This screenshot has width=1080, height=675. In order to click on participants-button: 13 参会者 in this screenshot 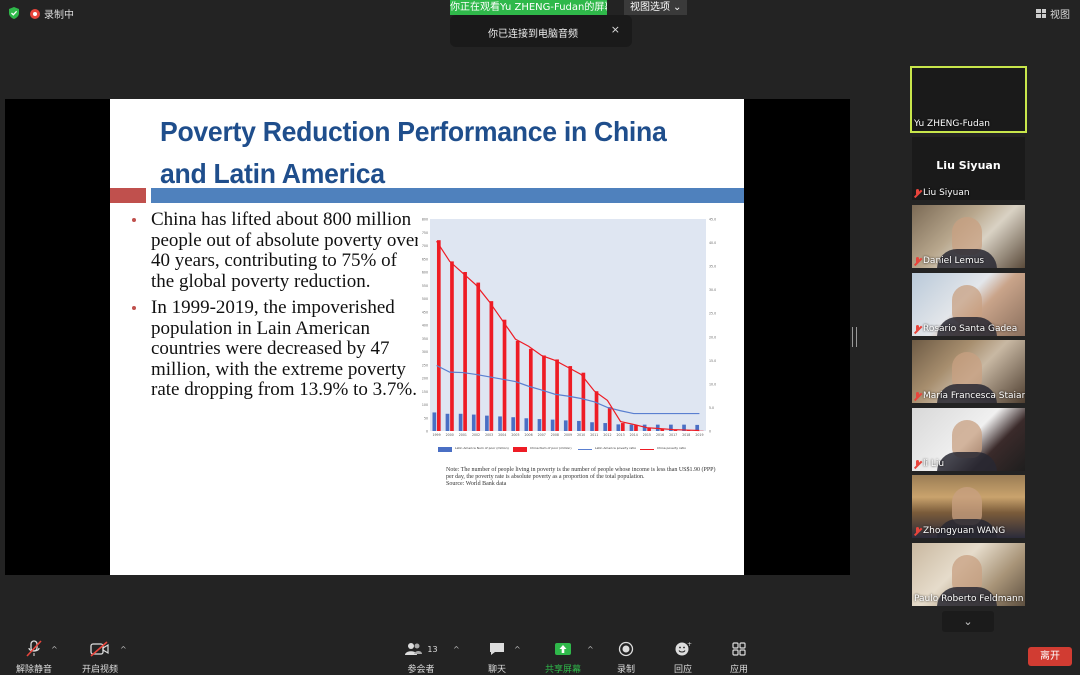, I will do `click(421, 657)`.